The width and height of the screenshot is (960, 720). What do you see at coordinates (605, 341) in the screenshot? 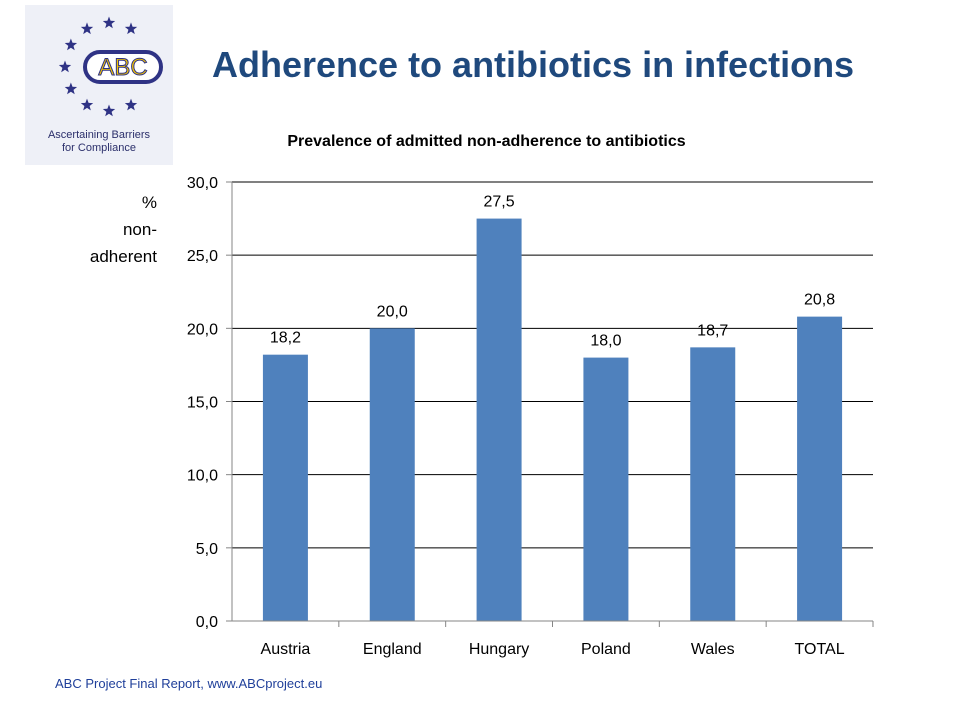
I see `data-label: 18,0` at bounding box center [605, 341].